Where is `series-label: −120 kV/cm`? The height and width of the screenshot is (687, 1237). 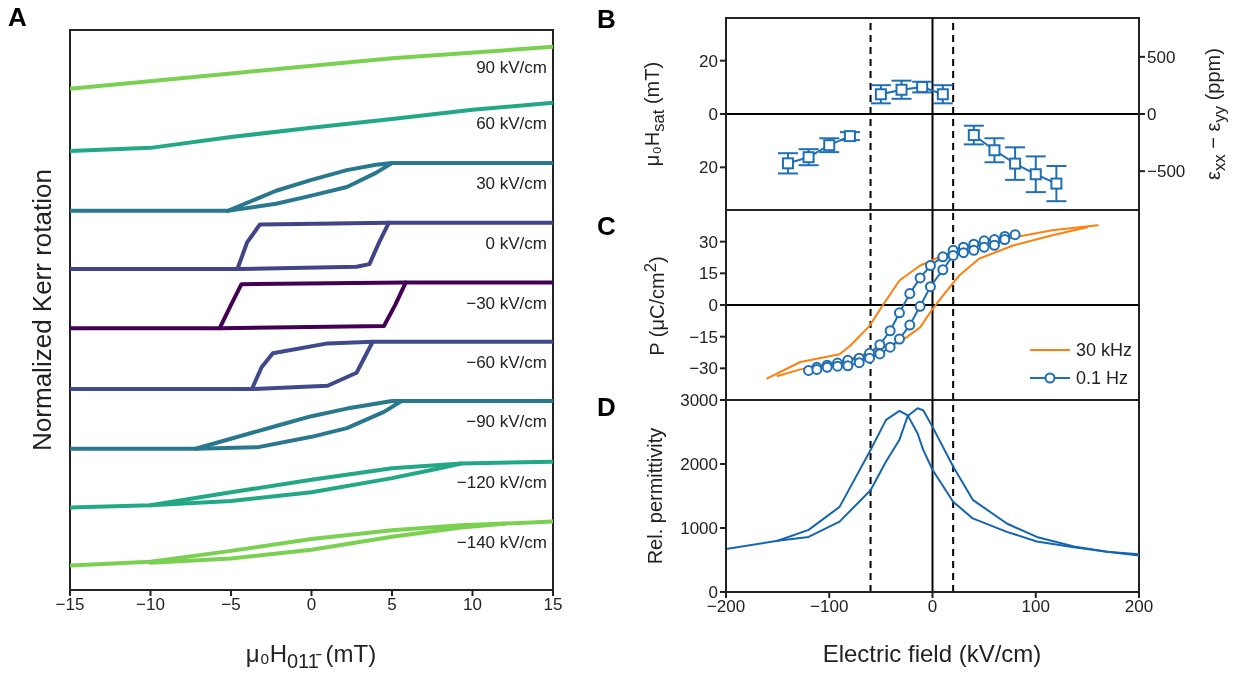 series-label: −120 kV/cm is located at coordinates (501, 482).